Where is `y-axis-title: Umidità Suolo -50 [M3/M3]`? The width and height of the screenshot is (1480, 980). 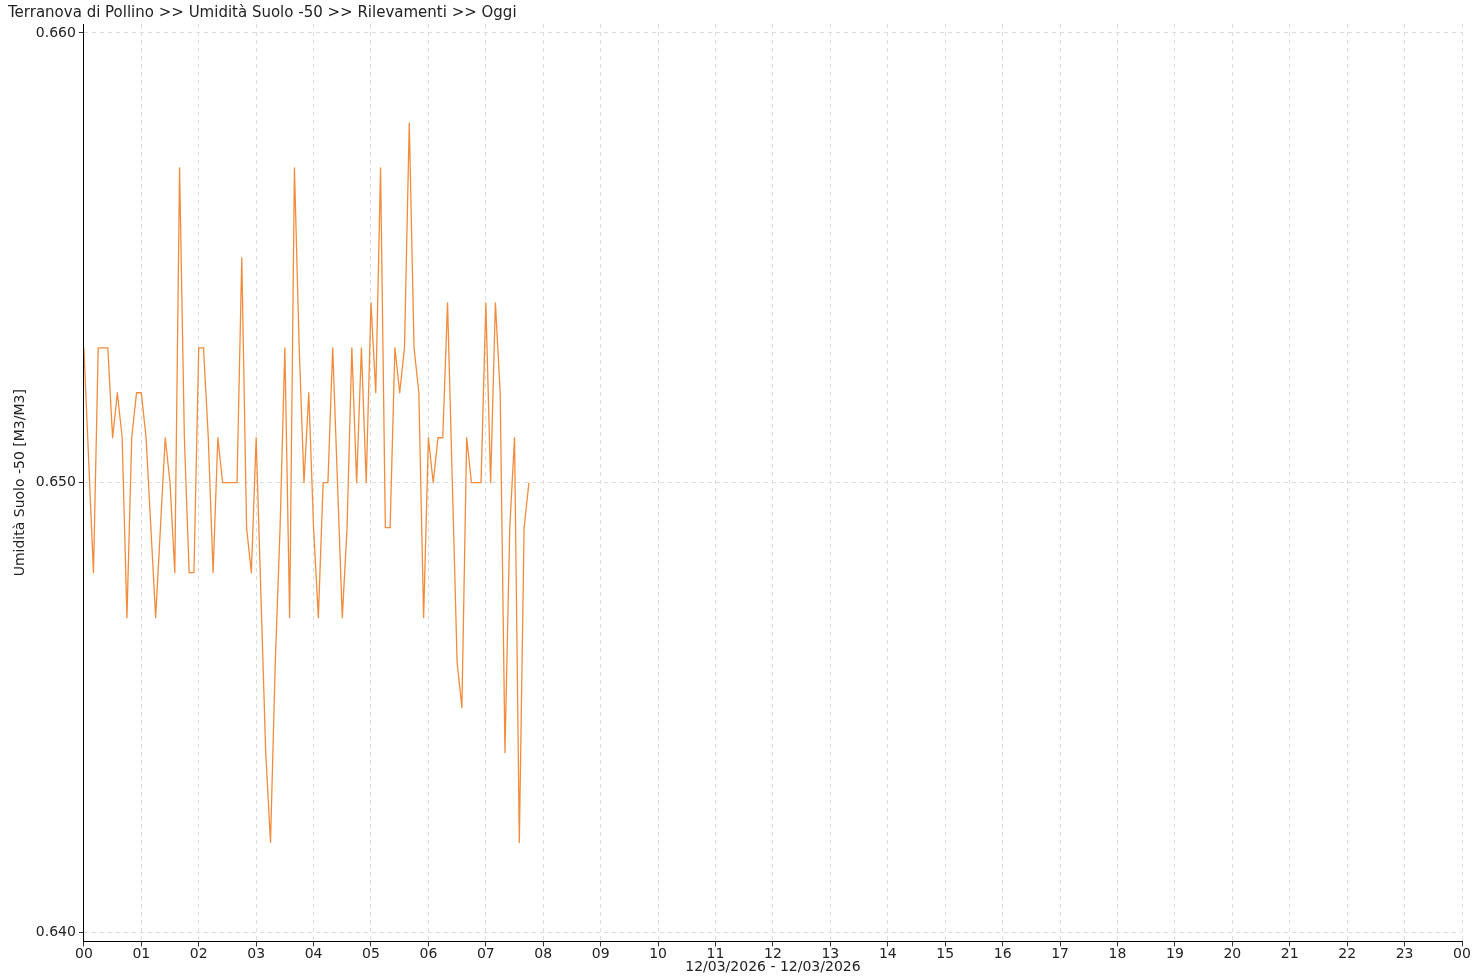
y-axis-title: Umidità Suolo -50 [M3/M3] is located at coordinates (19, 483).